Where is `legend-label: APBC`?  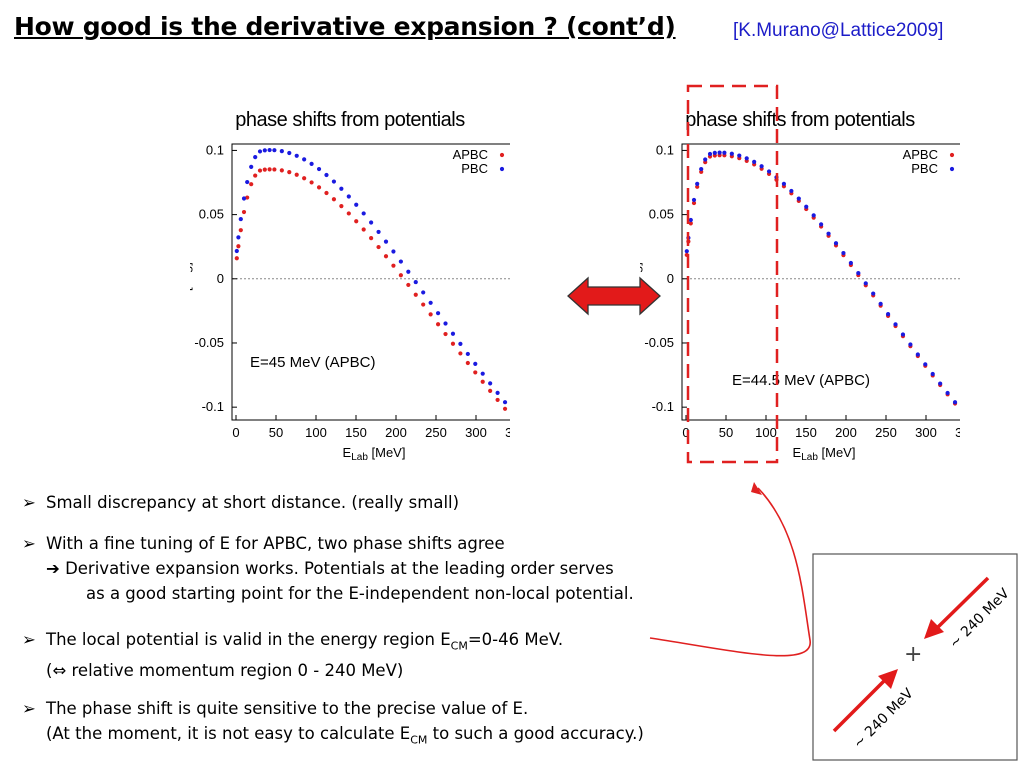
legend-label: APBC is located at coordinates (470, 154).